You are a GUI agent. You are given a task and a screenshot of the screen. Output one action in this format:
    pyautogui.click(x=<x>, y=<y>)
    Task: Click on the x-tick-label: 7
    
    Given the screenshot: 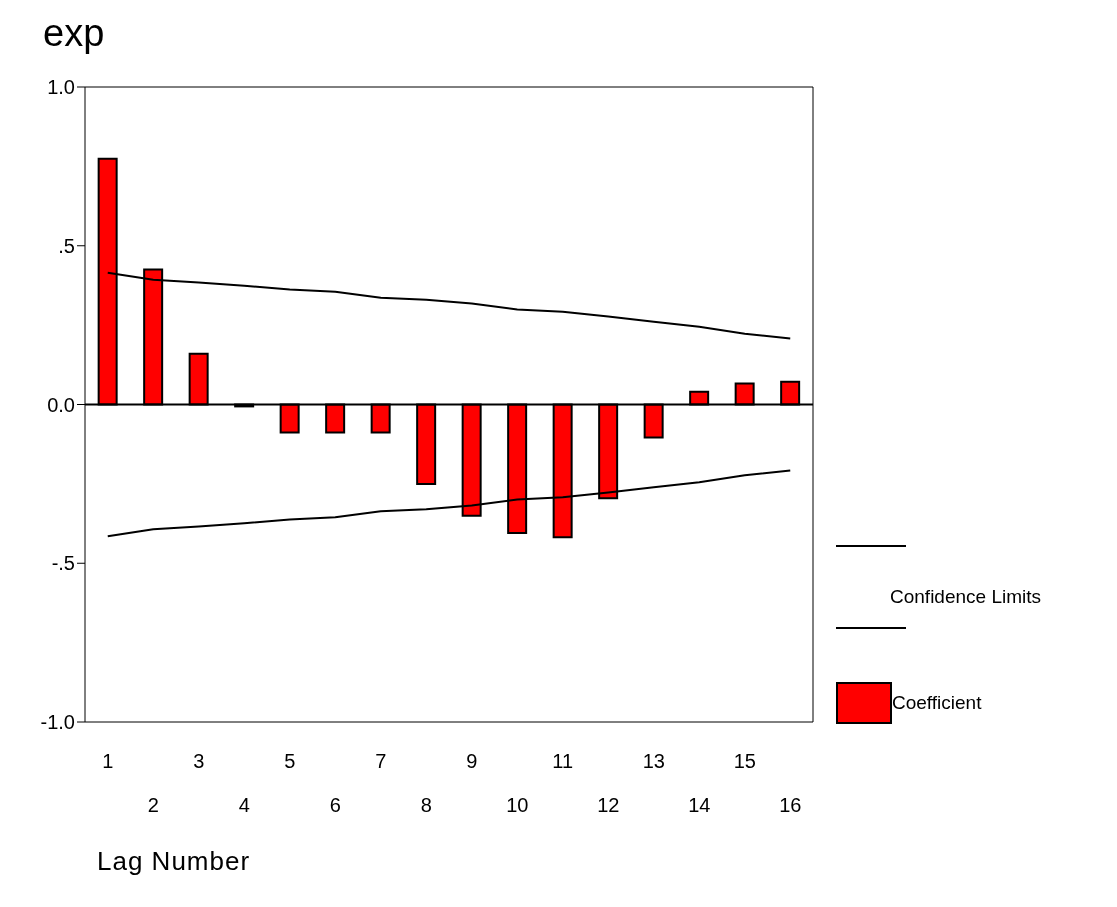 What is the action you would take?
    pyautogui.click(x=381, y=761)
    